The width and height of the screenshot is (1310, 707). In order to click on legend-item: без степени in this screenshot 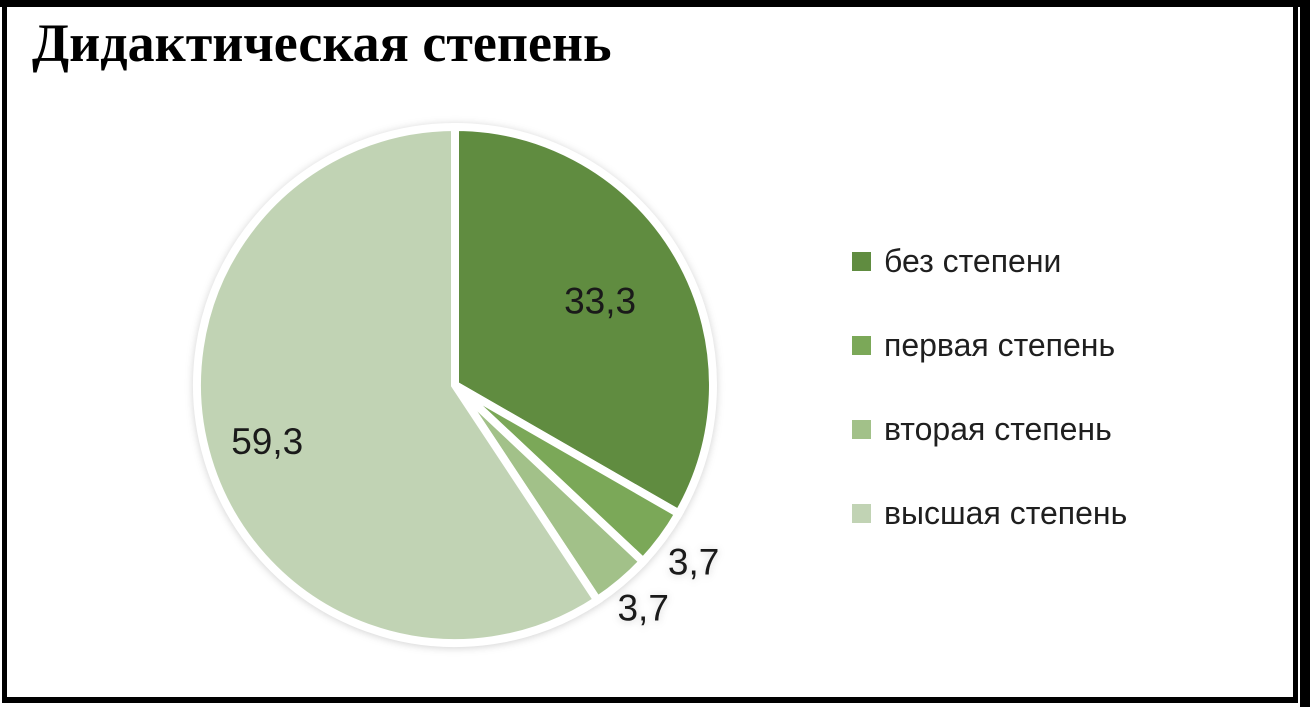, I will do `click(989, 261)`.